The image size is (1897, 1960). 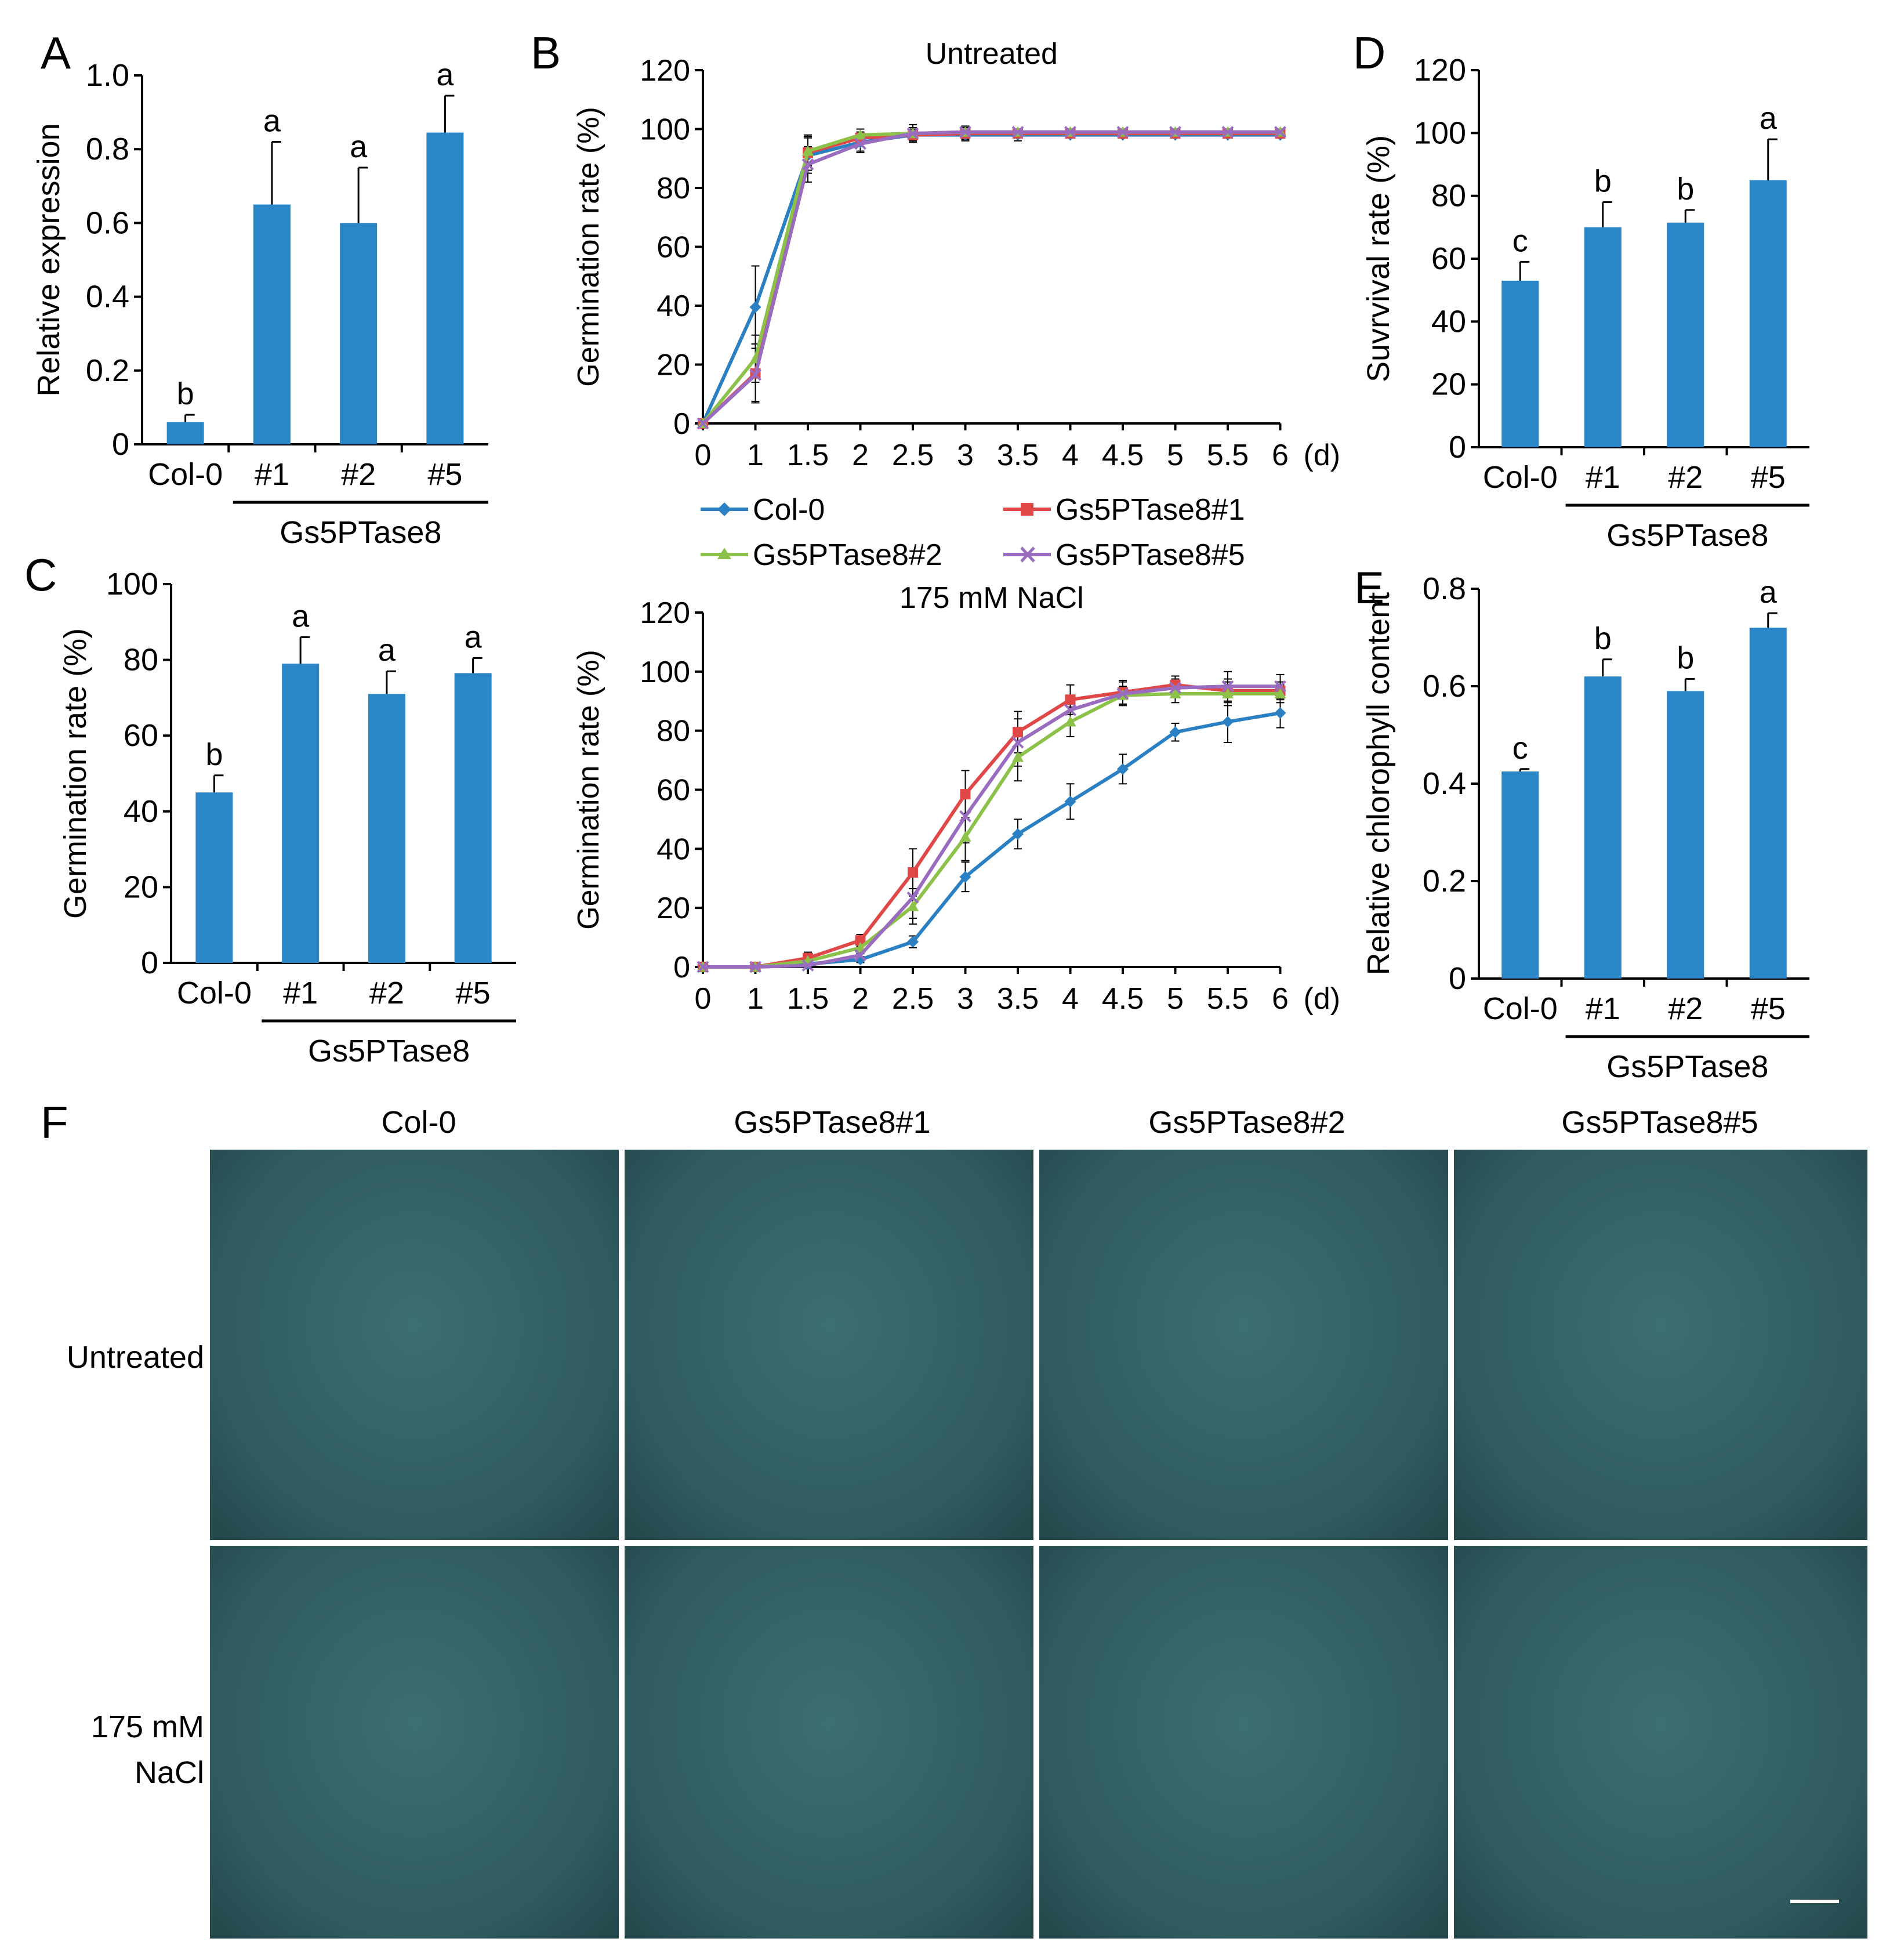 What do you see at coordinates (1070, 455) in the screenshot?
I see `x-tick-label: 4` at bounding box center [1070, 455].